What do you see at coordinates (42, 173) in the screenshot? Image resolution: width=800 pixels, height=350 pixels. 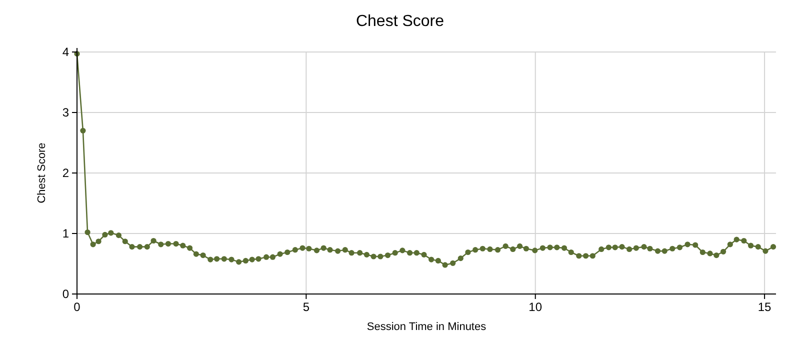 I see `y-axis-title: Chest Score` at bounding box center [42, 173].